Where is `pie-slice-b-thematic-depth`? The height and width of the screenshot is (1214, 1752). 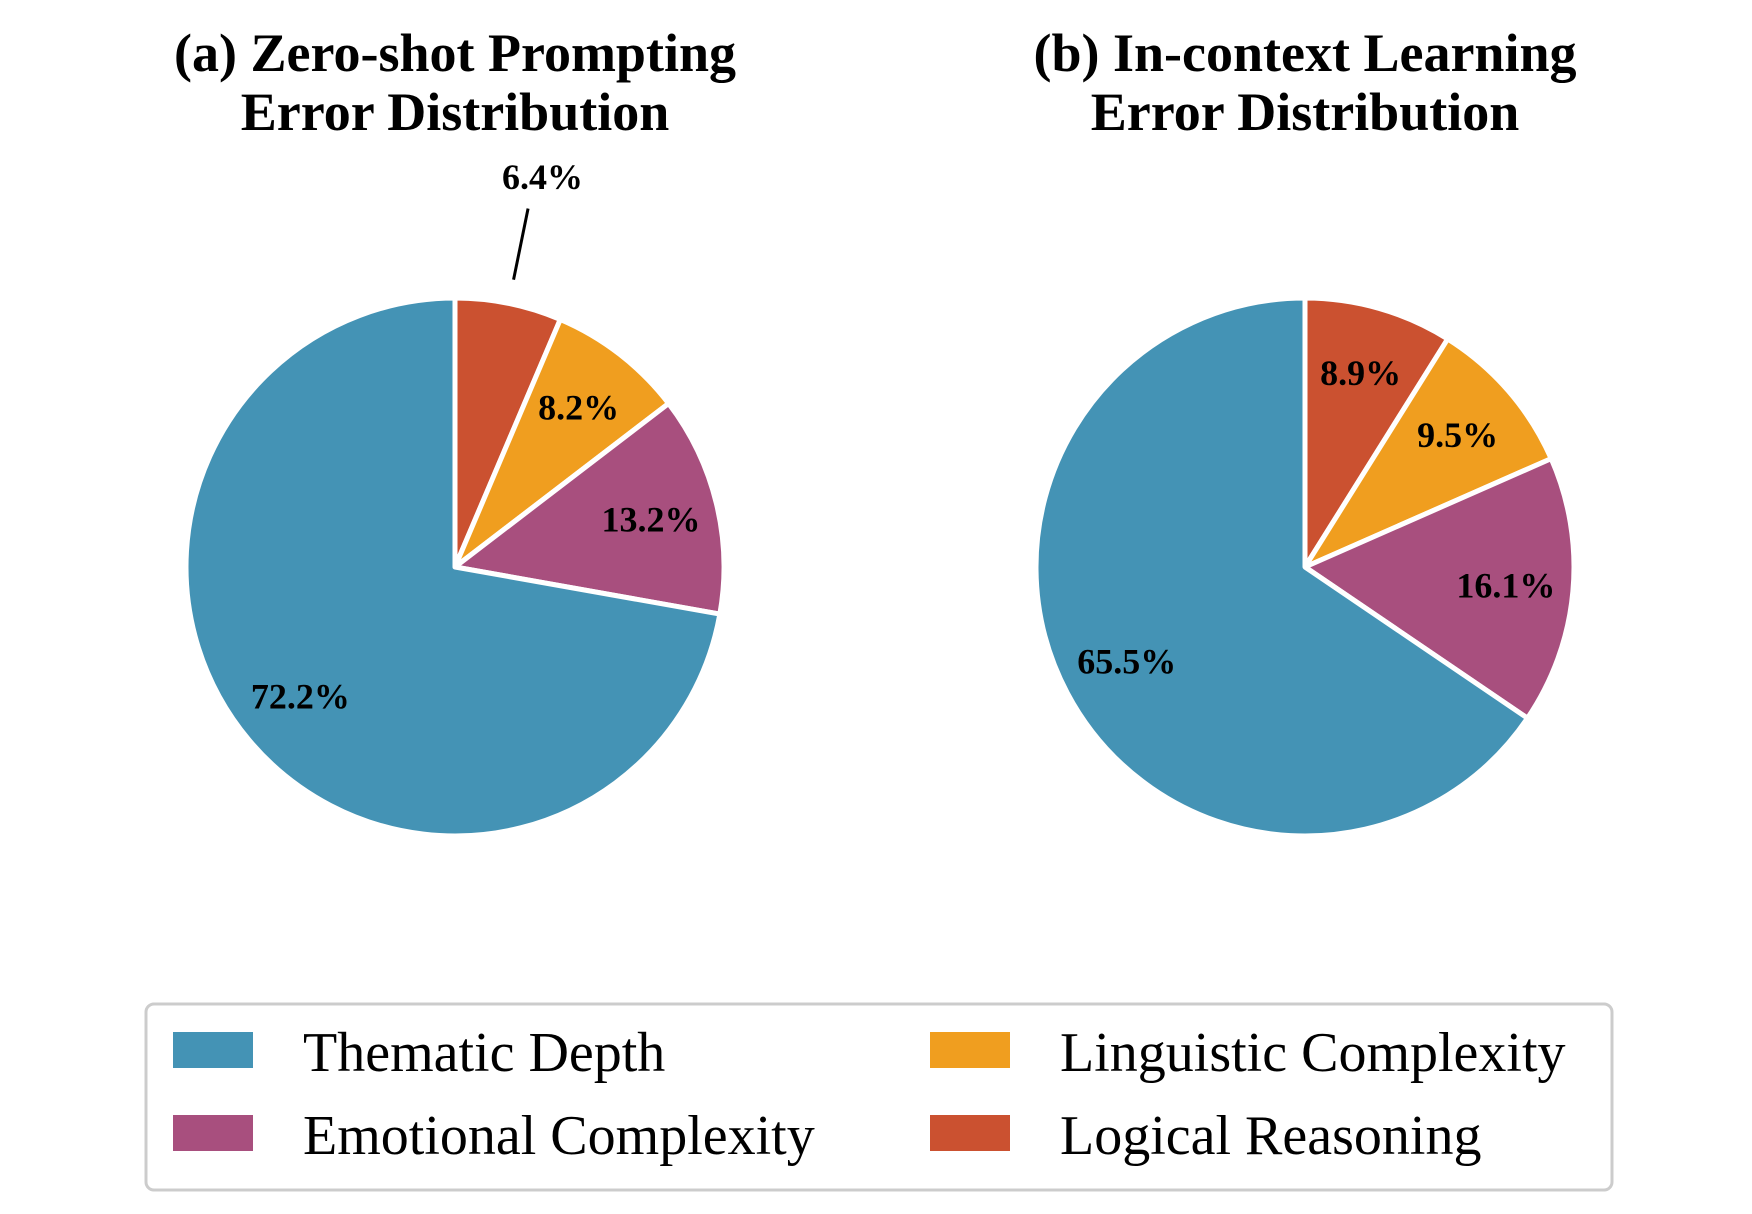
pie-slice-b-thematic-depth is located at coordinates (1281, 567).